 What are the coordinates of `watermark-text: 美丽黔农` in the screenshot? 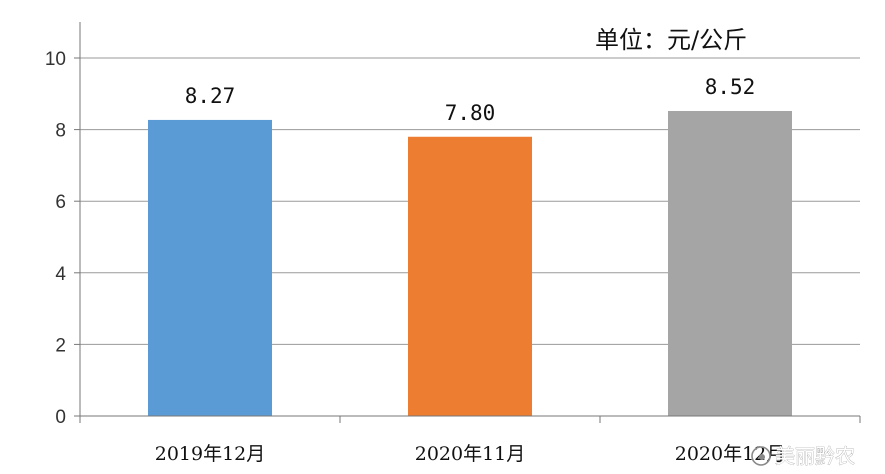 It's located at (815, 456).